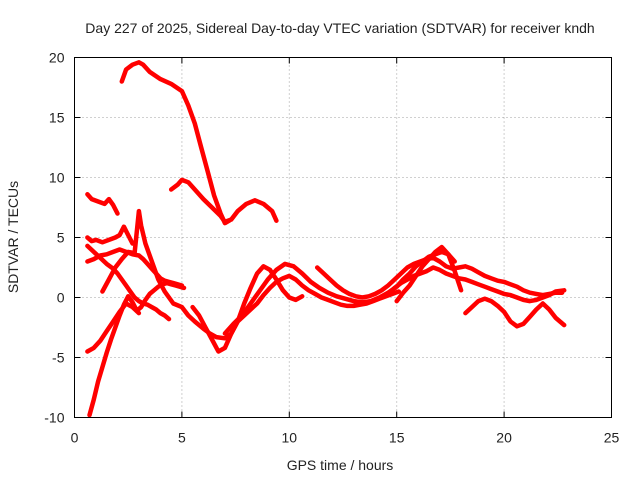 The image size is (640, 480). What do you see at coordinates (54, 418) in the screenshot?
I see `y-tick-label: -10` at bounding box center [54, 418].